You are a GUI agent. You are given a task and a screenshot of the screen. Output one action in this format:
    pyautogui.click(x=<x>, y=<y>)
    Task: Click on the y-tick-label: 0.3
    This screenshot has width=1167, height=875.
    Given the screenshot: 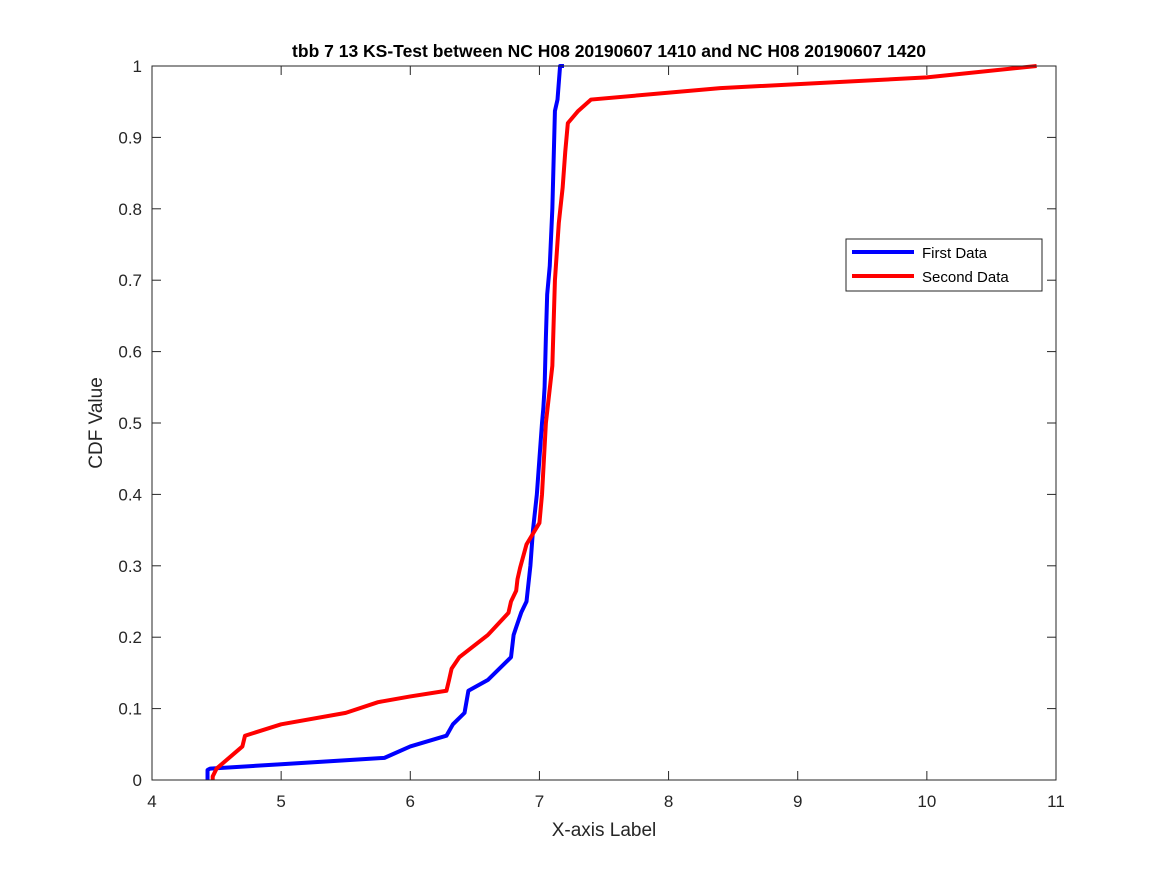 What is the action you would take?
    pyautogui.click(x=130, y=566)
    